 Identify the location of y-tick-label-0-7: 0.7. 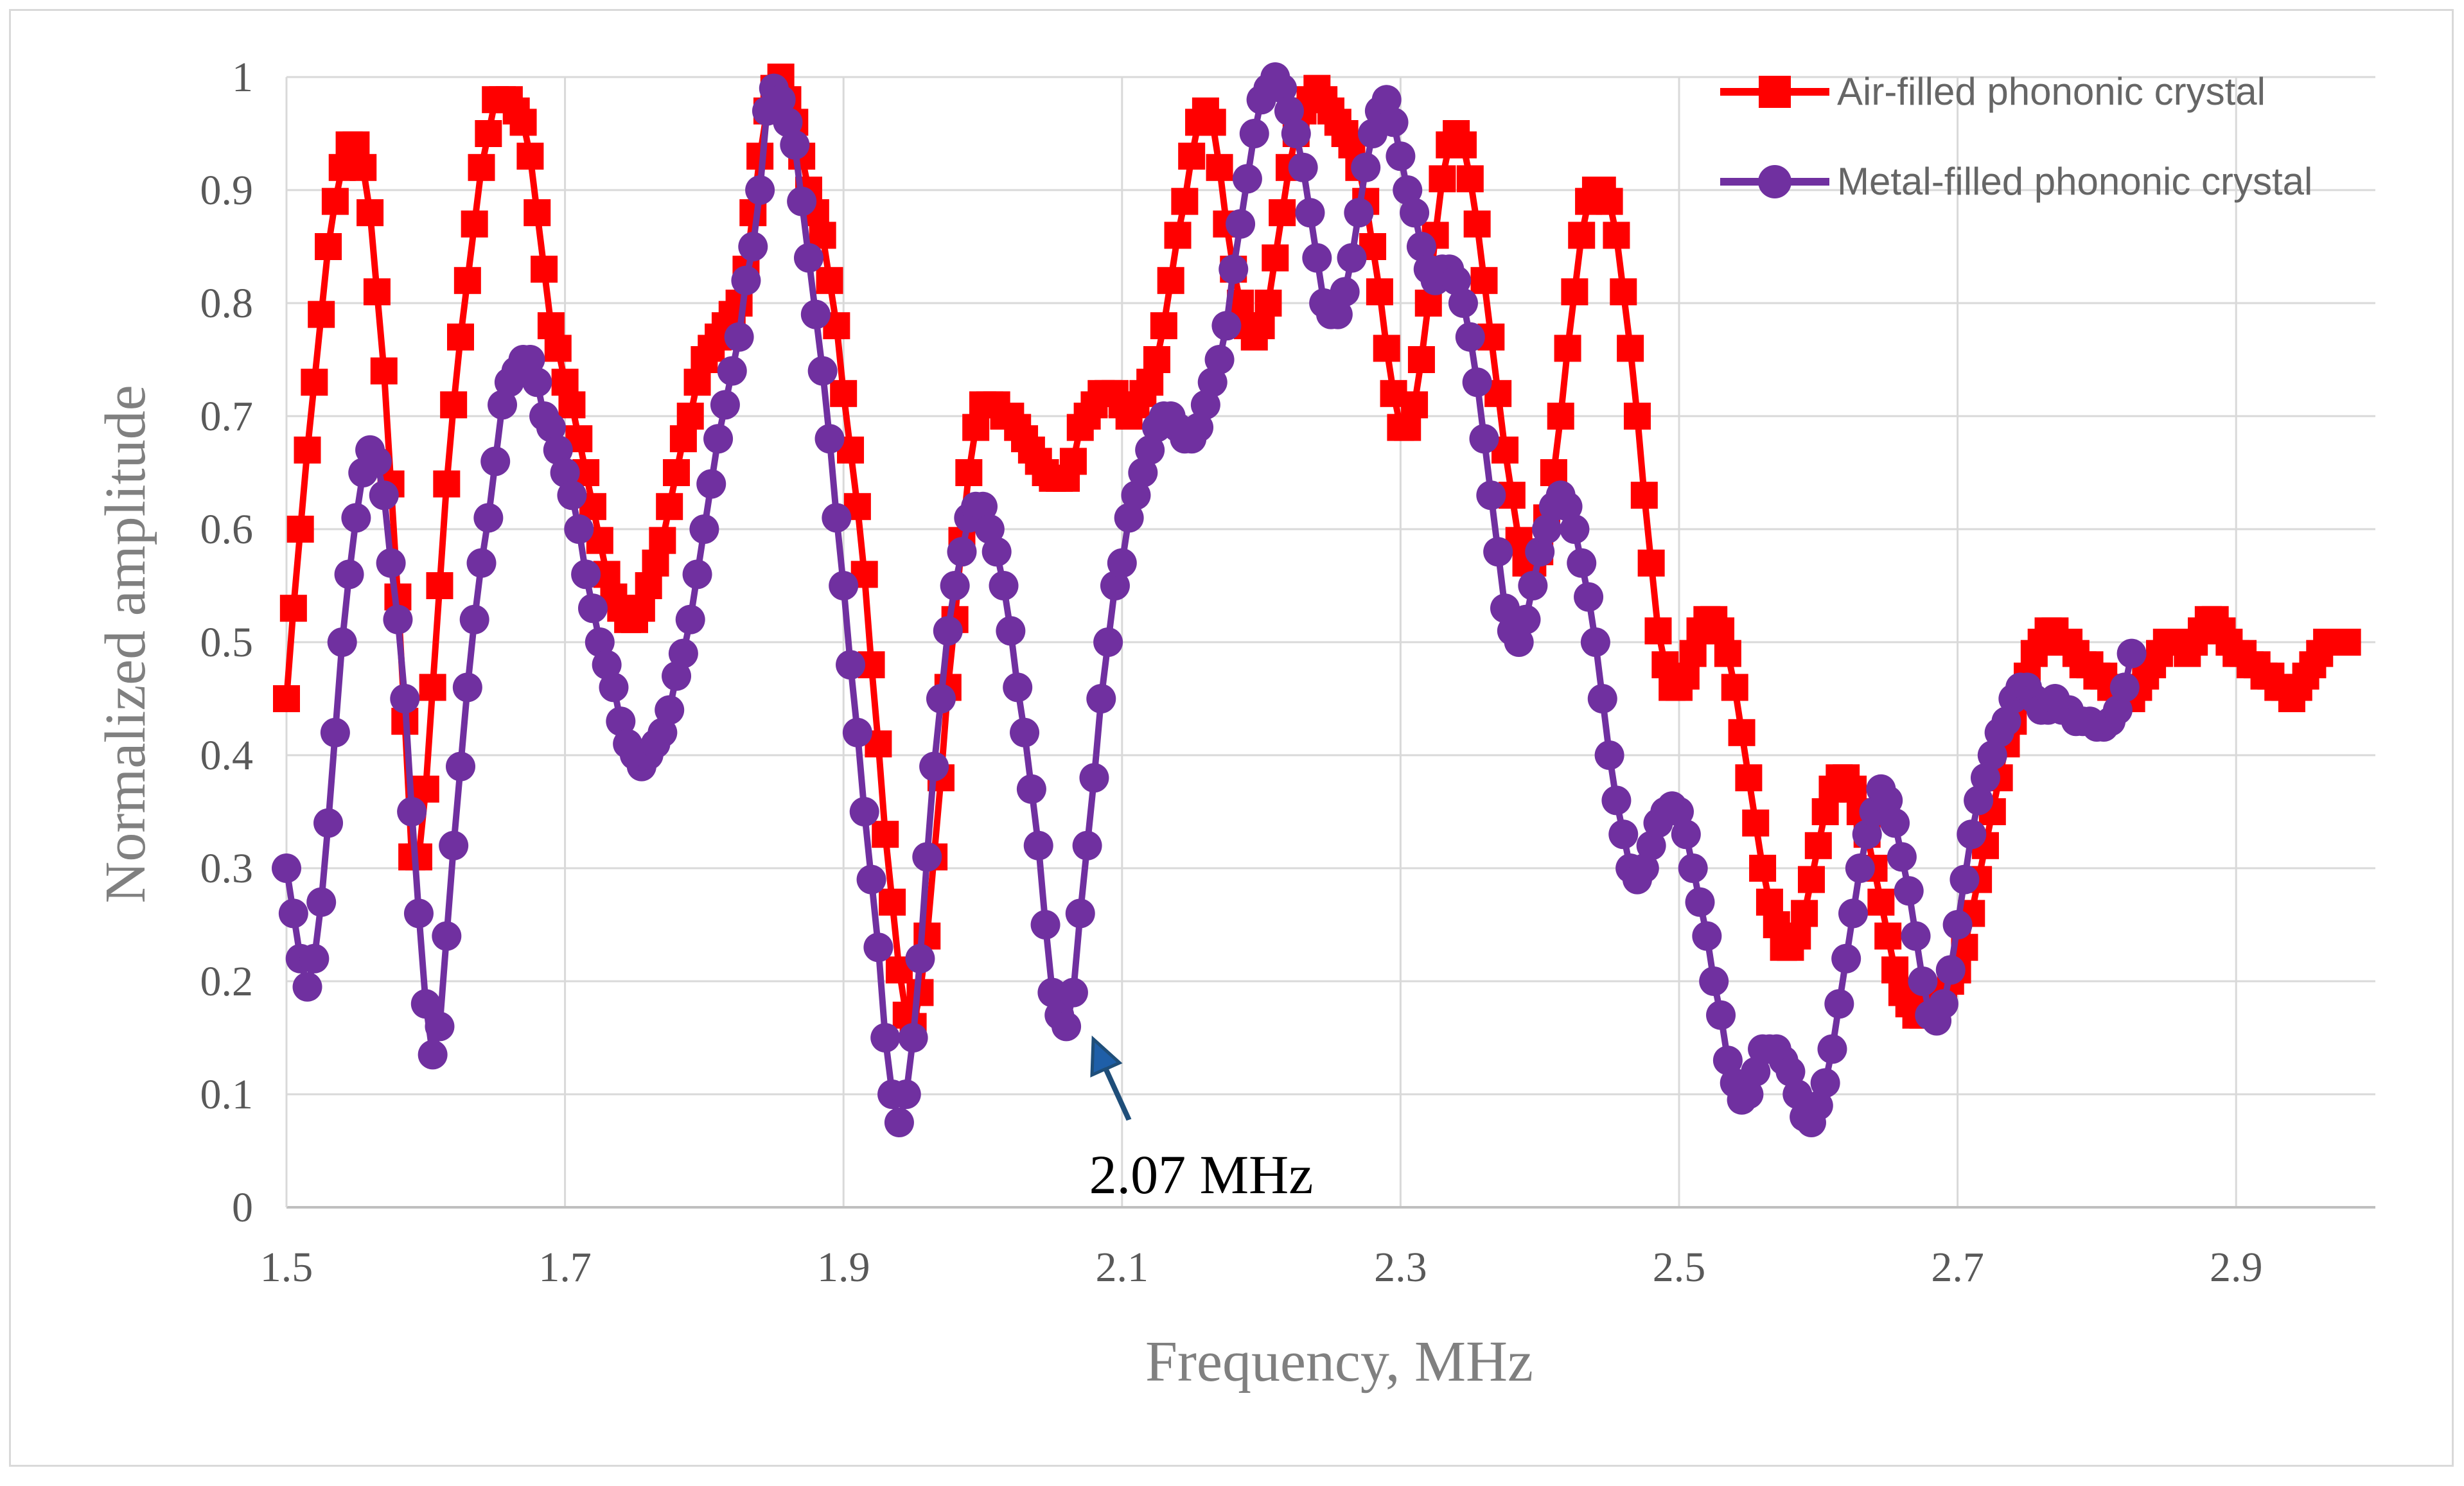
(227, 417).